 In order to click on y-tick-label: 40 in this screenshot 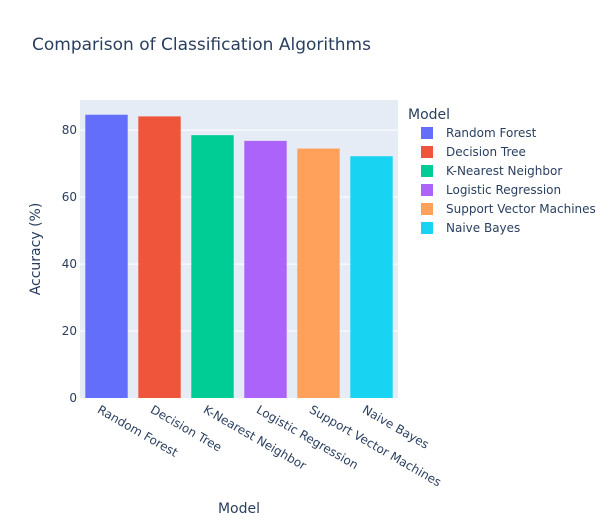, I will do `click(69, 264)`.